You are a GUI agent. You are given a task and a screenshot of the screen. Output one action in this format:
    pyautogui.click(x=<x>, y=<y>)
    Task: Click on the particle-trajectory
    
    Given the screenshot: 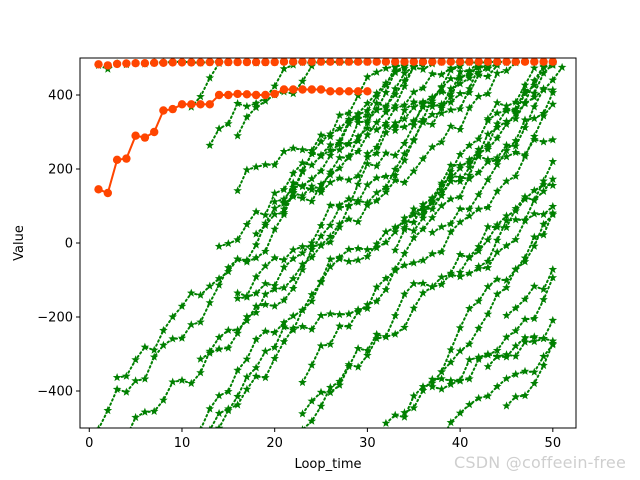 What is the action you would take?
    pyautogui.click(x=479, y=366)
    